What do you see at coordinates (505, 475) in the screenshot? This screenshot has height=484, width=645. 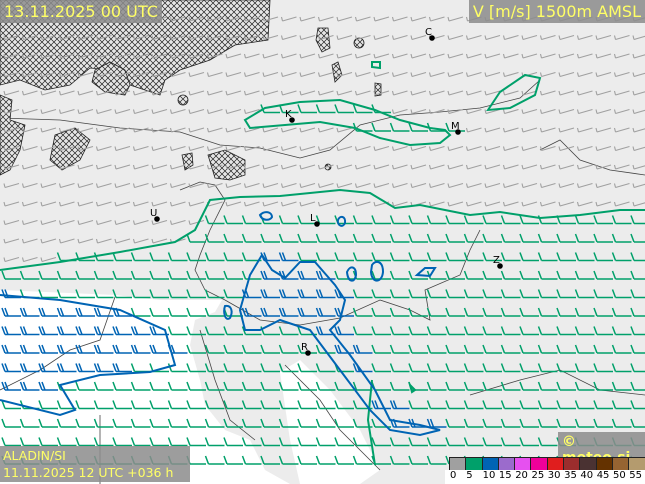 I see `legend-tick: 15` at bounding box center [505, 475].